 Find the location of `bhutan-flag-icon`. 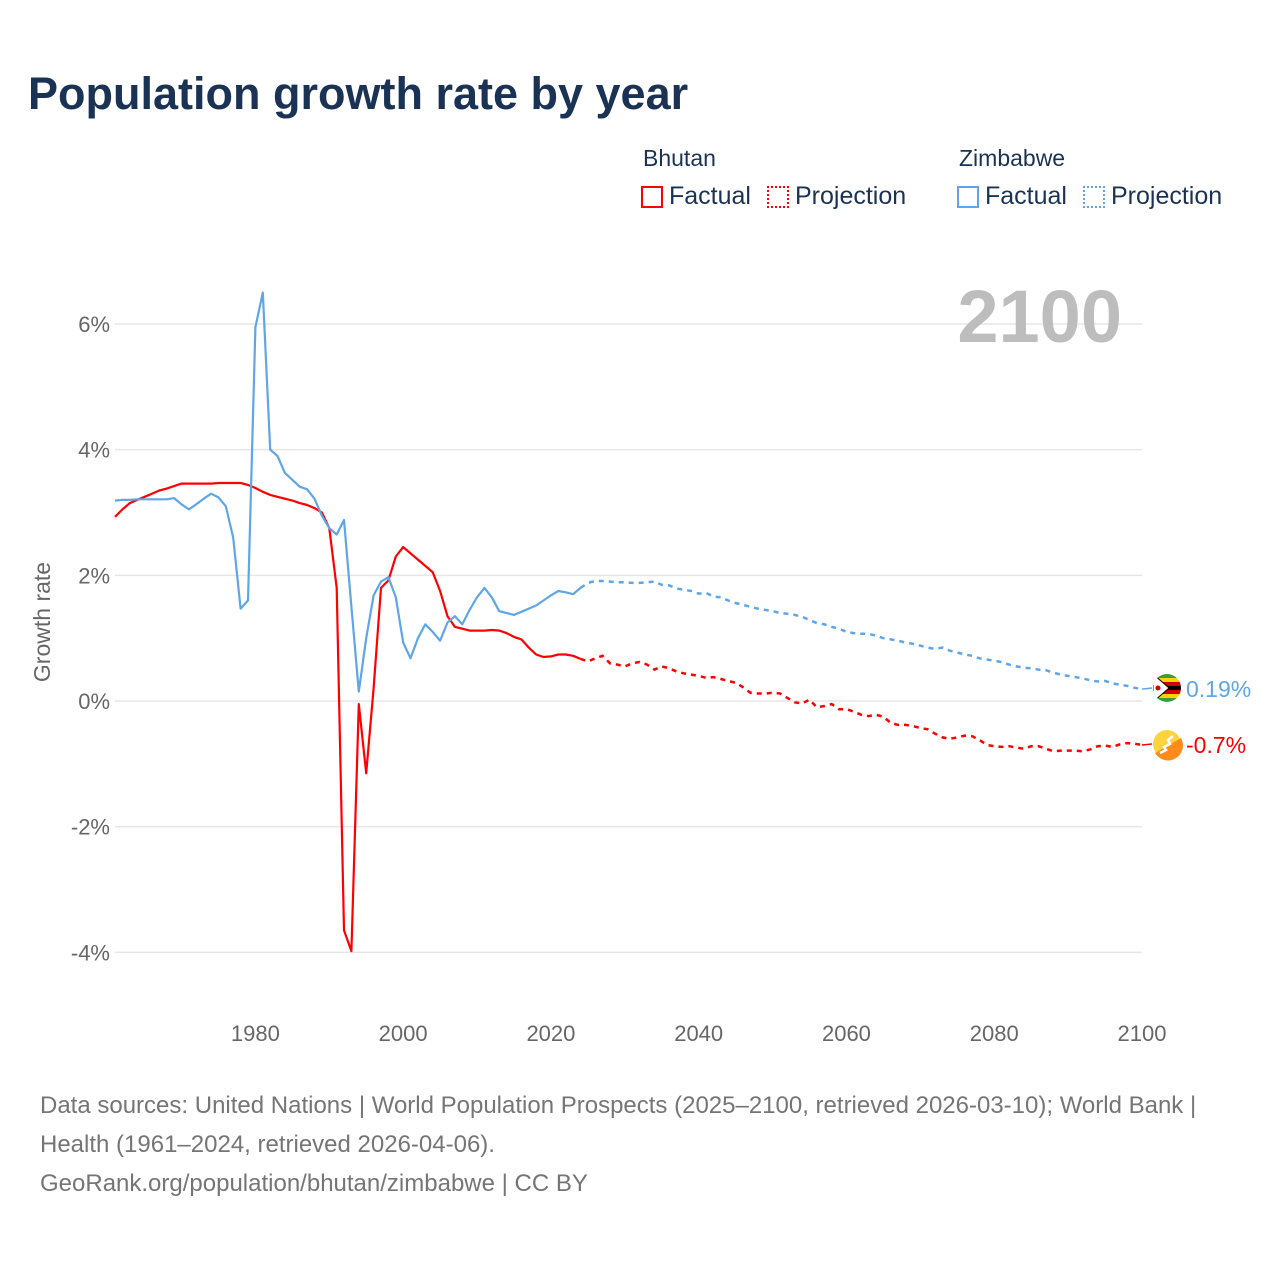

bhutan-flag-icon is located at coordinates (1168, 745).